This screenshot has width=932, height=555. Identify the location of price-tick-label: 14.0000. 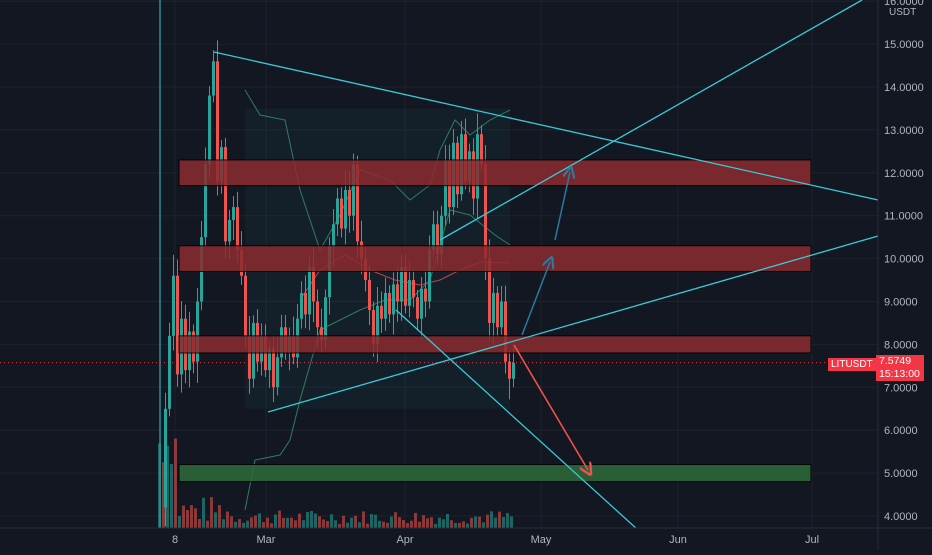
(904, 88).